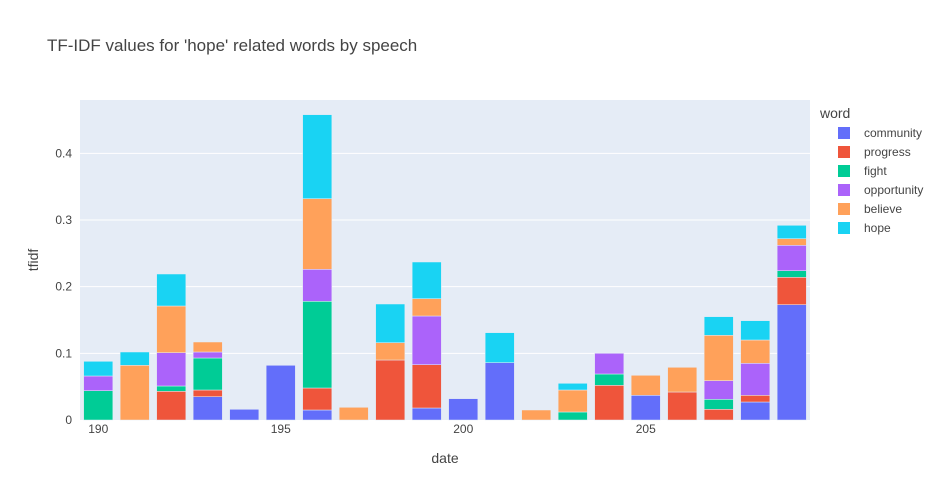  I want to click on legend-swatch-fight, so click(844, 171).